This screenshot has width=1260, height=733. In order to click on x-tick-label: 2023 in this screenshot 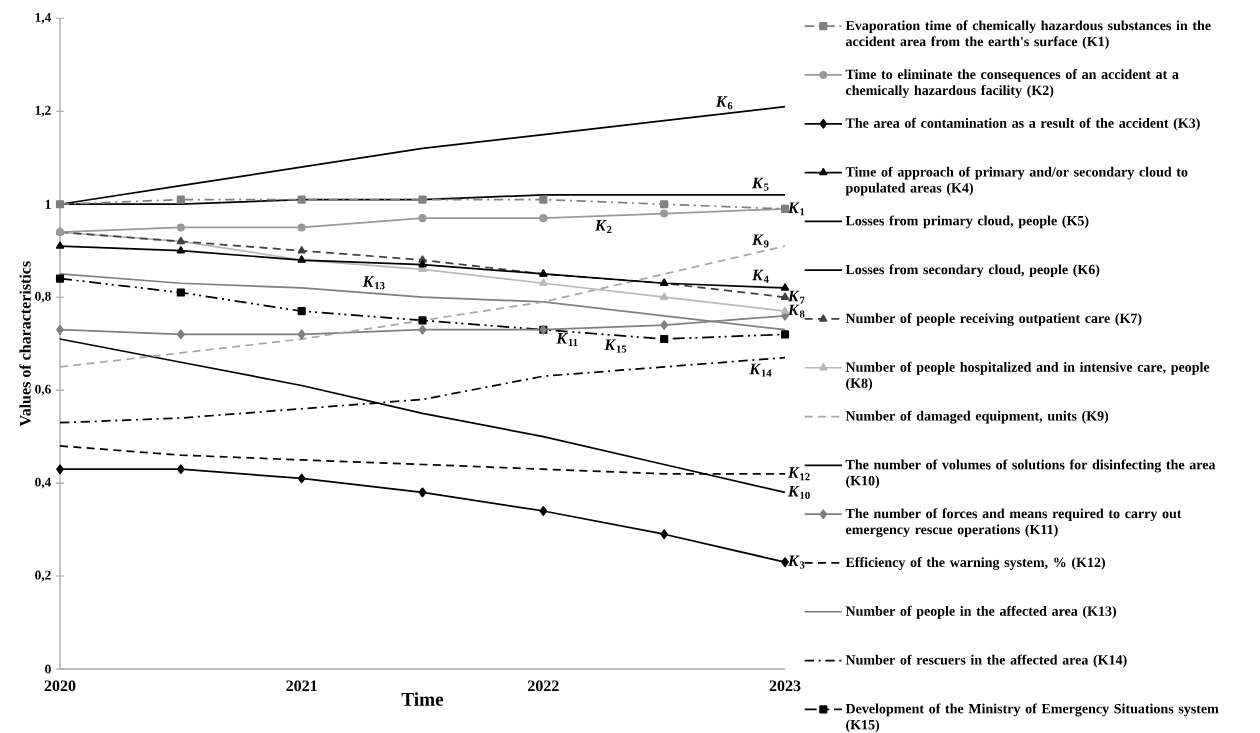, I will do `click(785, 686)`.